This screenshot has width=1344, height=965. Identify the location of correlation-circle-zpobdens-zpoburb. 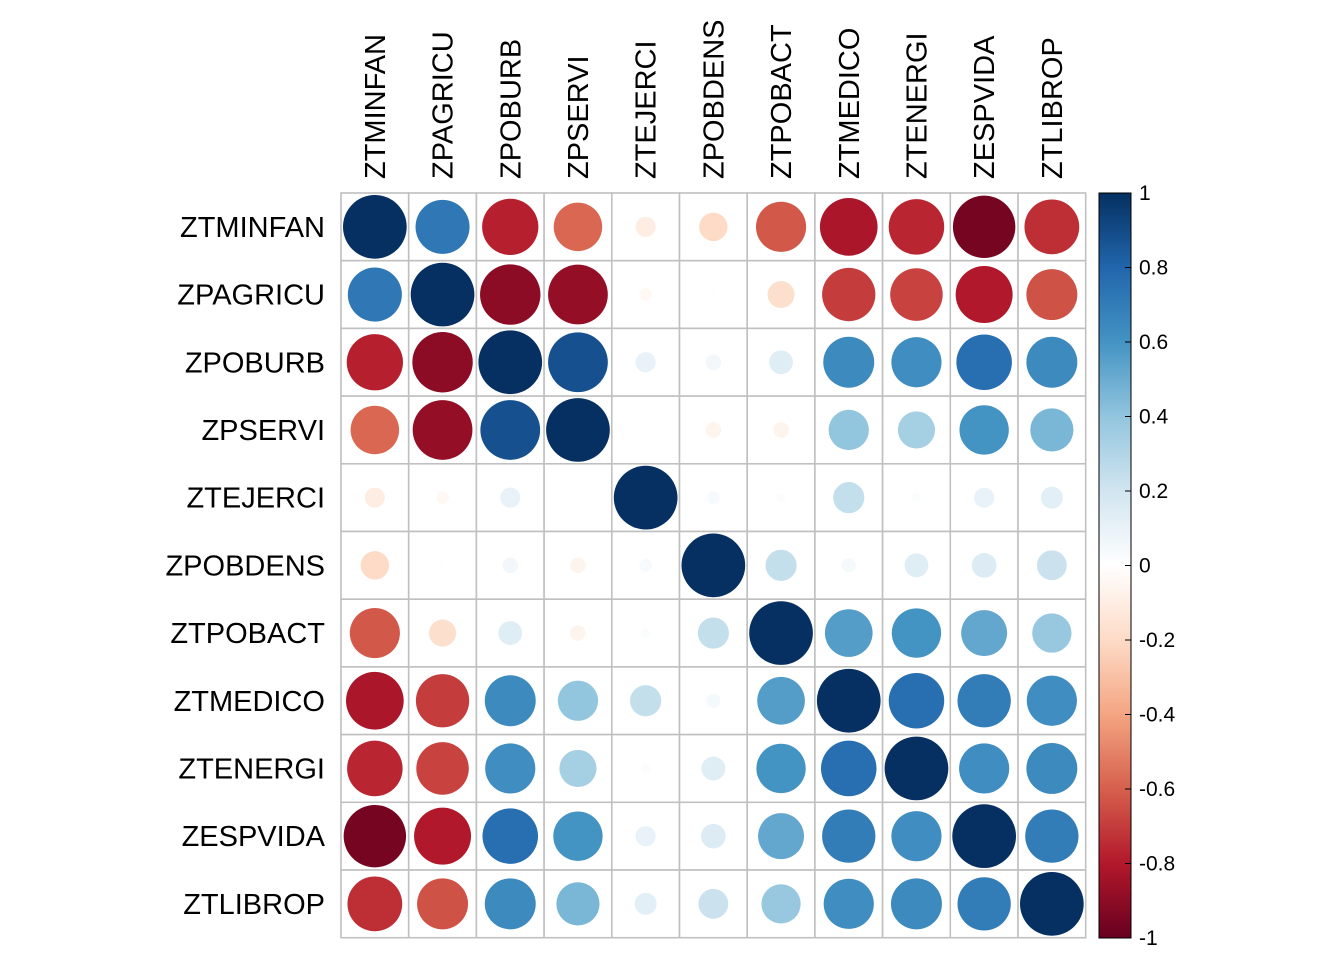
(510, 565).